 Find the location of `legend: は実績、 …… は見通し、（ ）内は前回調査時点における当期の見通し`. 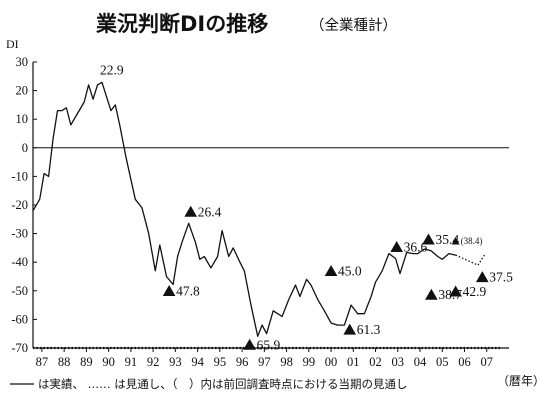

legend: は実績、 …… は見通し、（ ）内は前回調査時点における当期の見通し is located at coordinates (209, 384).